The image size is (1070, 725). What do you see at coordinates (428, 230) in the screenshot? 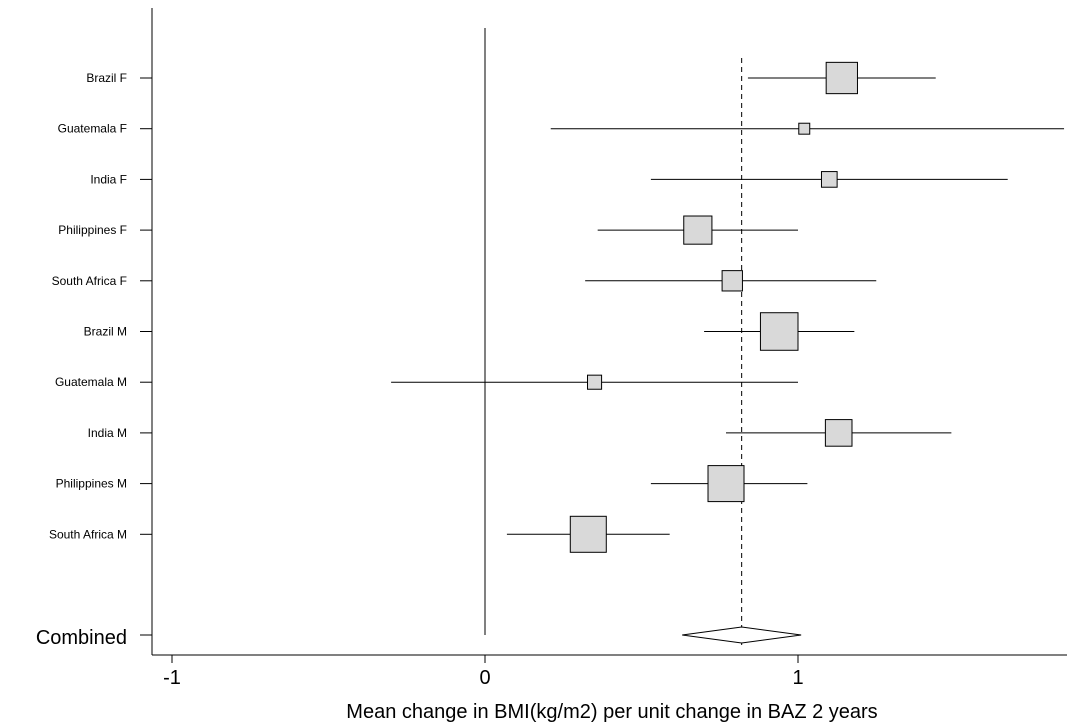
I see `study-row: Philippines F` at bounding box center [428, 230].